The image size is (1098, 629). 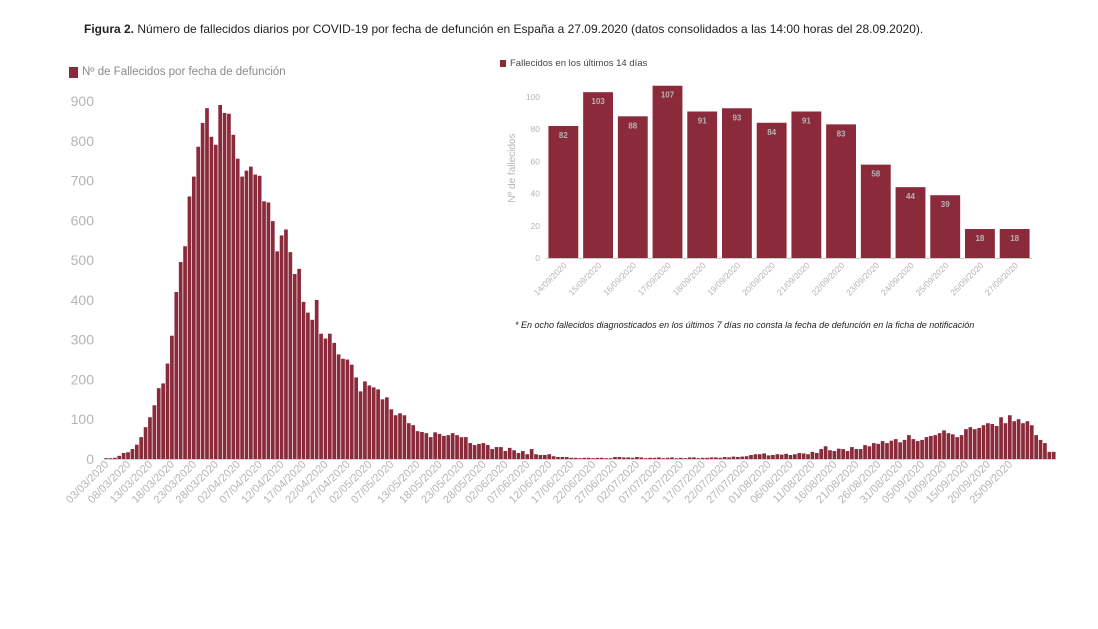 I want to click on y-tick-label: 600, so click(x=83, y=220).